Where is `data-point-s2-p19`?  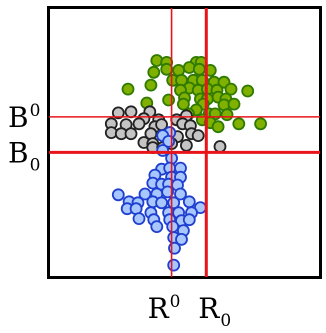
data-point-s2-p19 is located at coordinates (118, 195).